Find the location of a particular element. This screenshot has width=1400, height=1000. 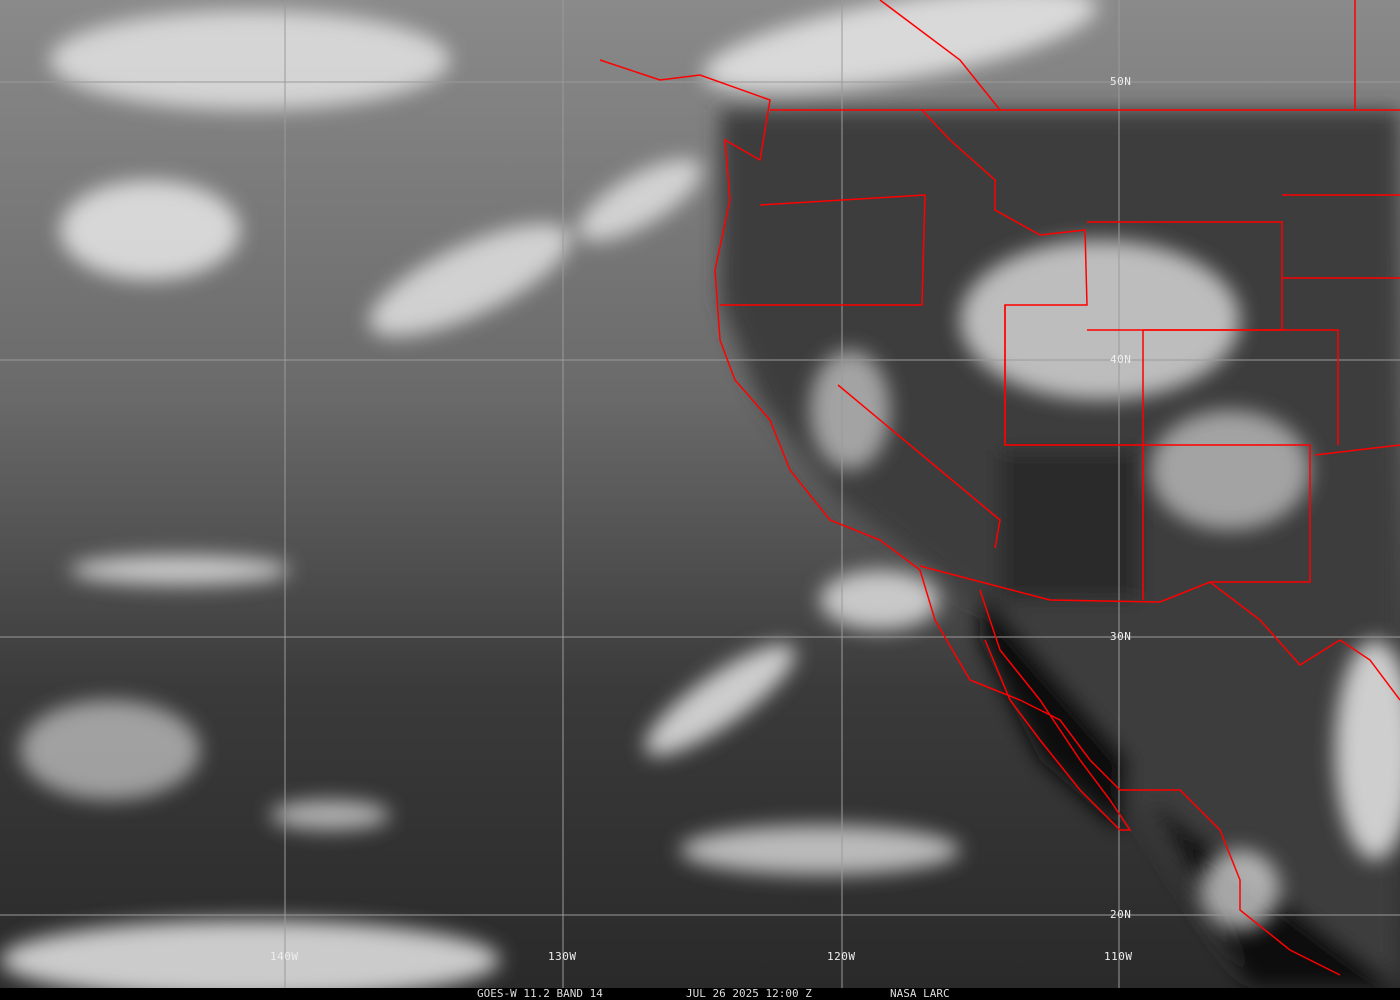

lon-label-140w: 140W is located at coordinates (284, 956).